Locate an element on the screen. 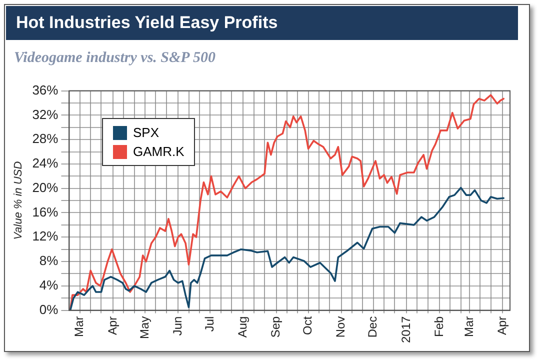 The image size is (540, 360). x-tick-label: Jul is located at coordinates (209, 324).